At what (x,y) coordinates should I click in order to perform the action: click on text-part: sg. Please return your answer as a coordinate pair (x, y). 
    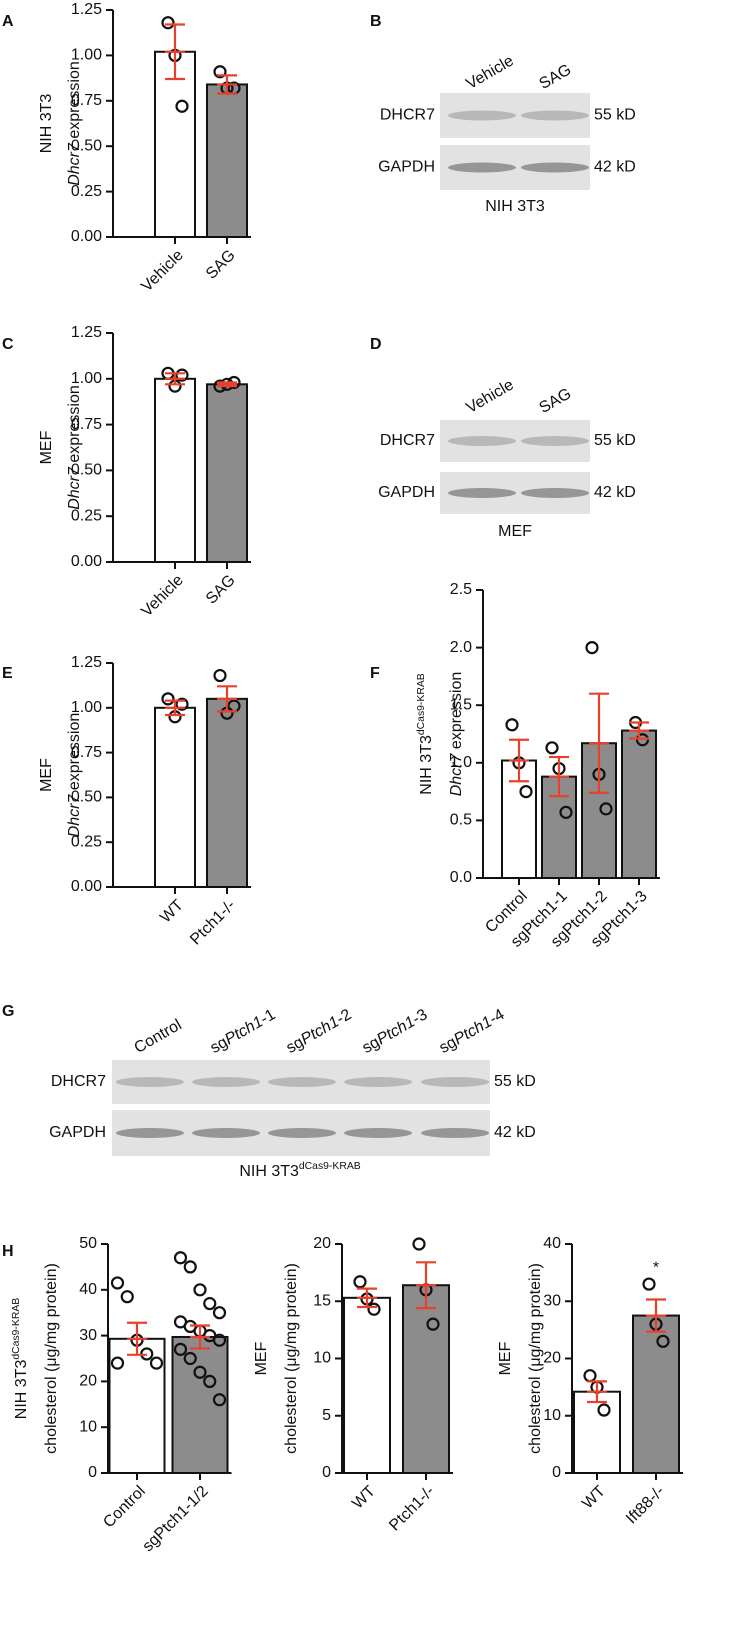
    Looking at the image, I should click on (448, 1045).